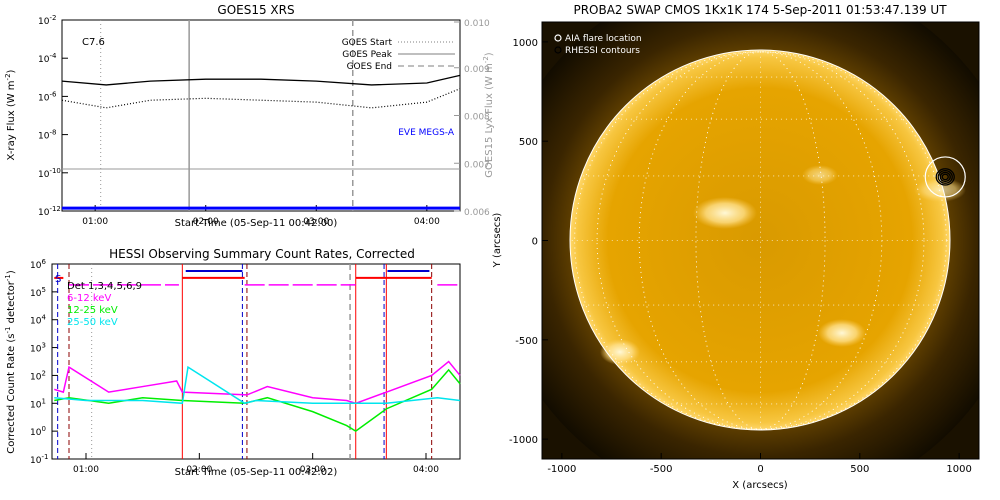 This screenshot has height=500, width=1000. Describe the element at coordinates (526, 341) in the screenshot. I see `swap-y-tick-label: -500` at that location.